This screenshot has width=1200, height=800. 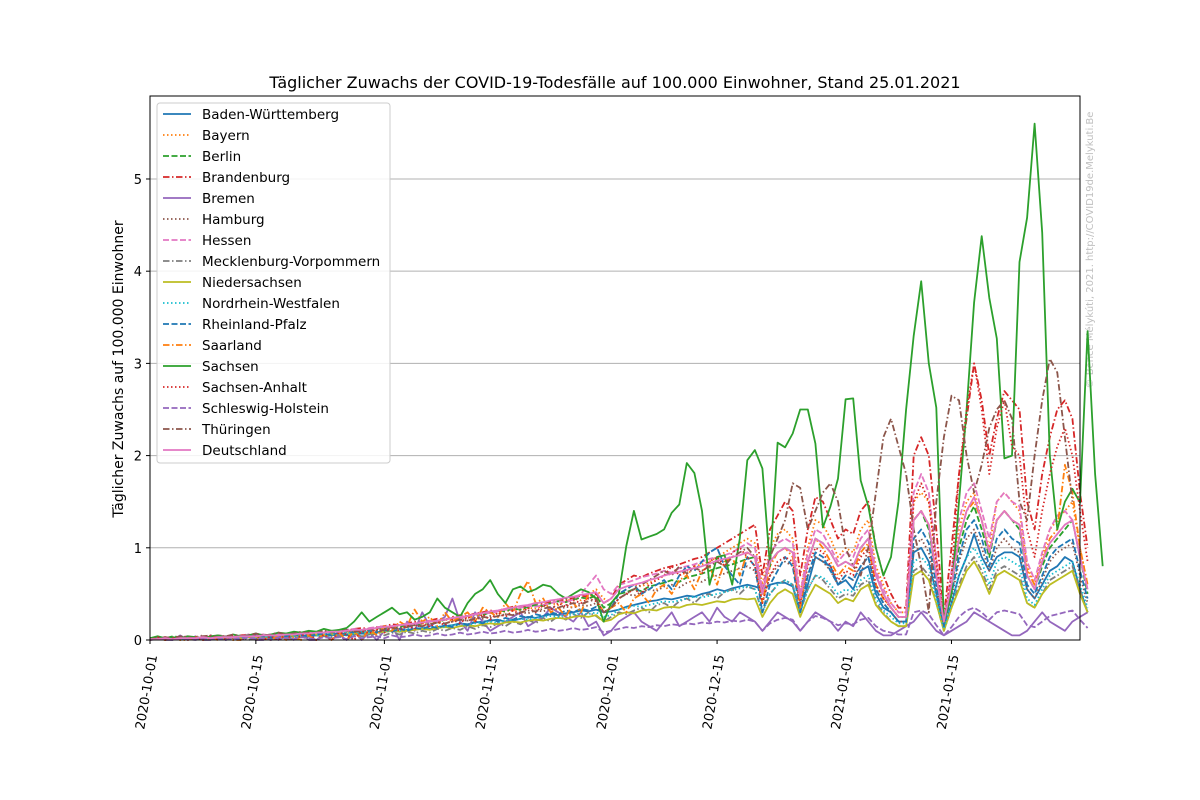 I want to click on y-tick-label: 5, so click(x=138, y=180).